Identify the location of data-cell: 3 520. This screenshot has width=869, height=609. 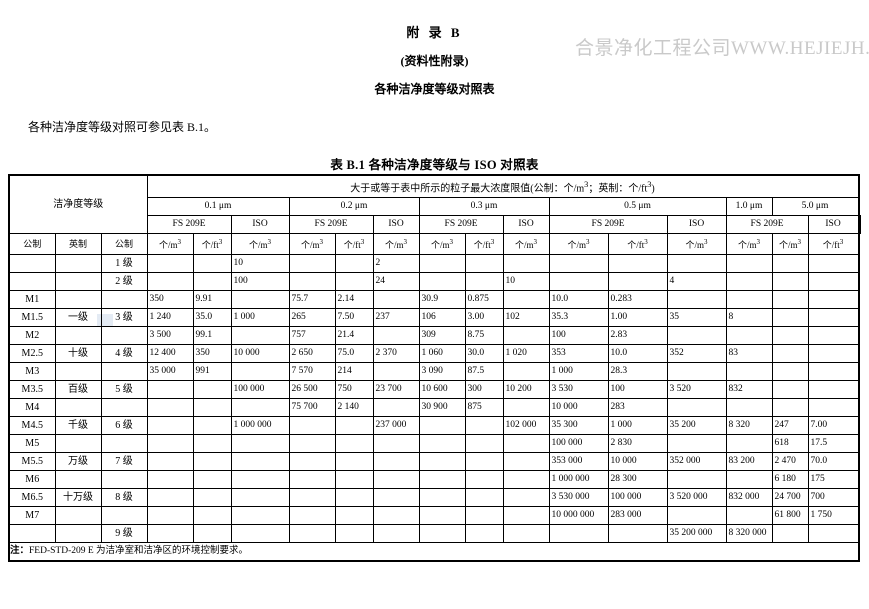
(696, 390).